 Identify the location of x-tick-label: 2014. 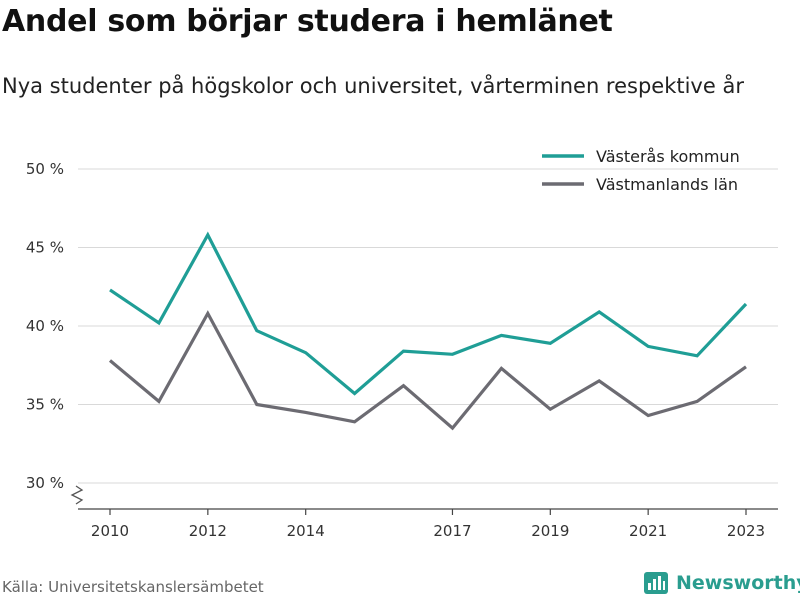
(306, 531).